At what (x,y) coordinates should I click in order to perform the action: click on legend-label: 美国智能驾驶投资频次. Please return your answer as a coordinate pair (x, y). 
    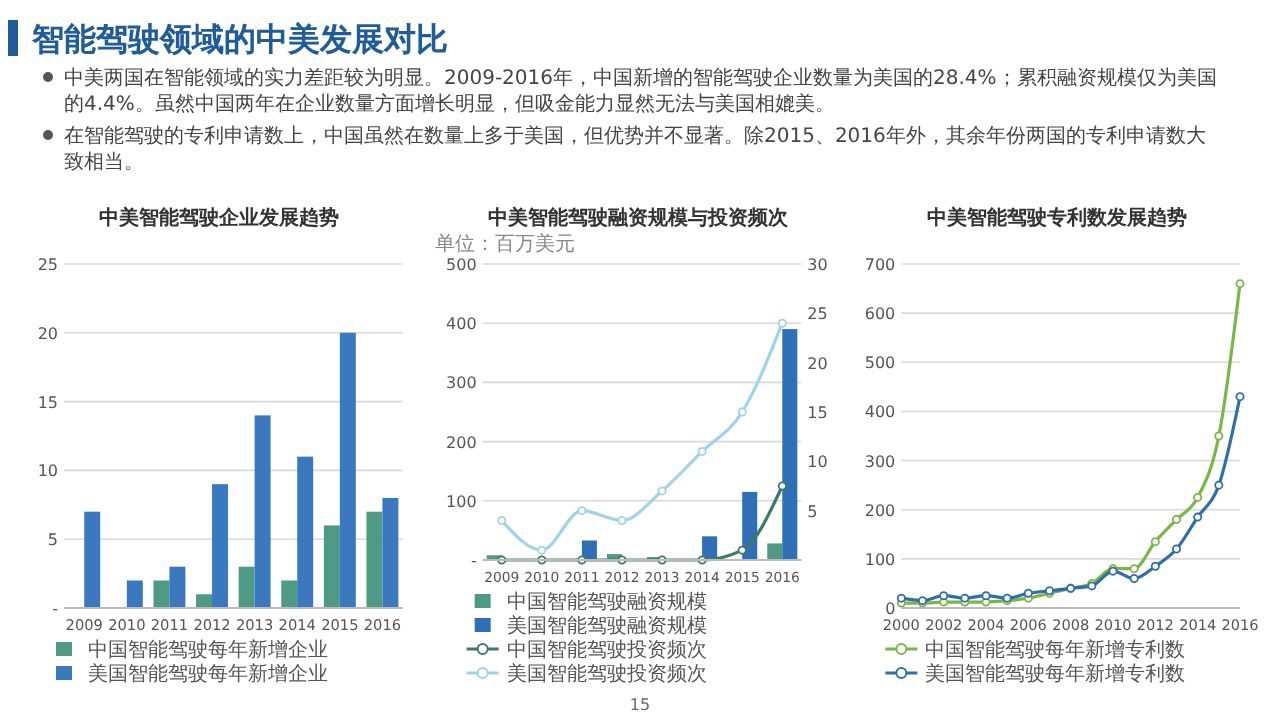
    Looking at the image, I should click on (606, 674).